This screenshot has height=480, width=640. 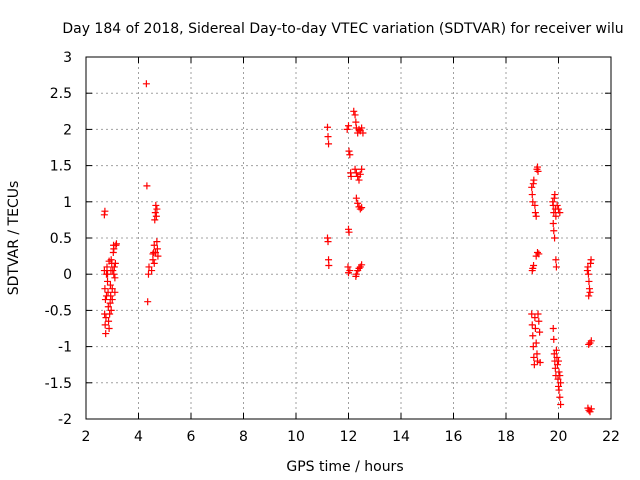 I want to click on y-tick-label: 0.5, so click(x=61, y=239).